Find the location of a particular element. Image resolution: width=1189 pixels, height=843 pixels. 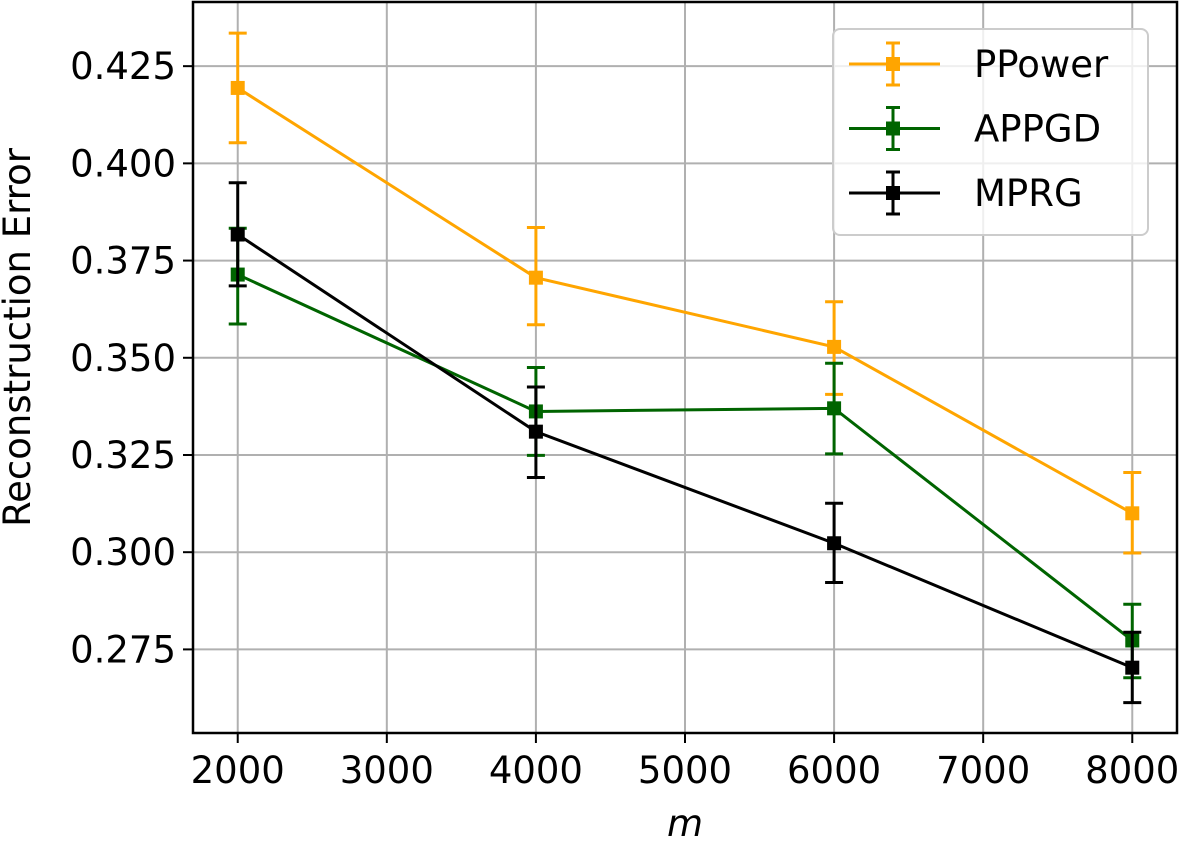

y-axis-label: Reconstruction Error is located at coordinates (19, 337).